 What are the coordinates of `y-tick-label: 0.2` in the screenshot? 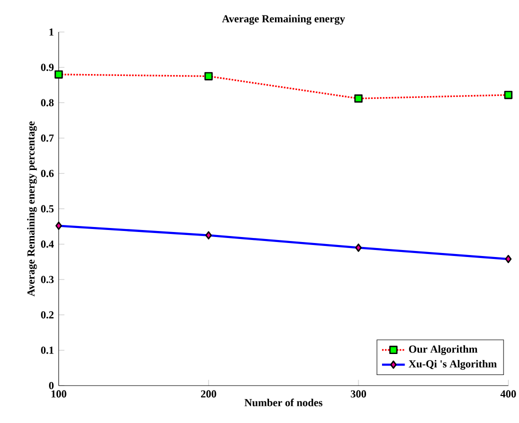 It's located at (47, 315).